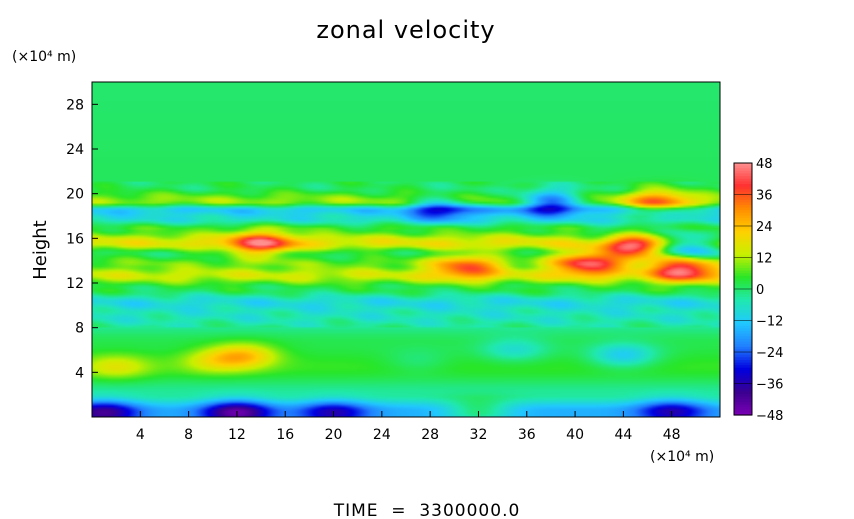 This screenshot has height=519, width=854. I want to click on x-tick-label: 4, so click(140, 435).